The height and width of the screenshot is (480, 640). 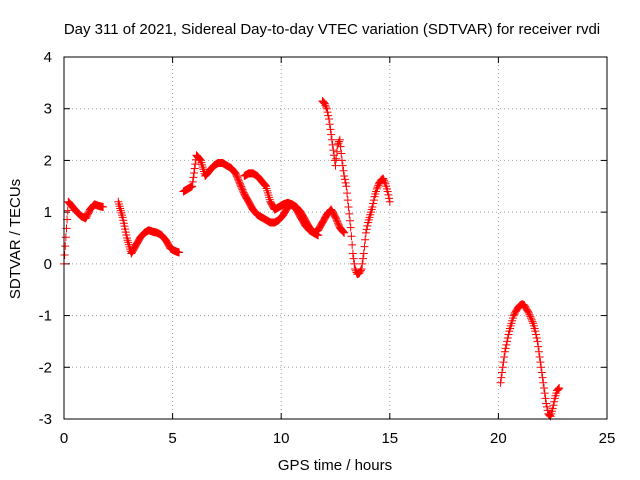 What do you see at coordinates (48, 109) in the screenshot?
I see `y-tick-label: 3` at bounding box center [48, 109].